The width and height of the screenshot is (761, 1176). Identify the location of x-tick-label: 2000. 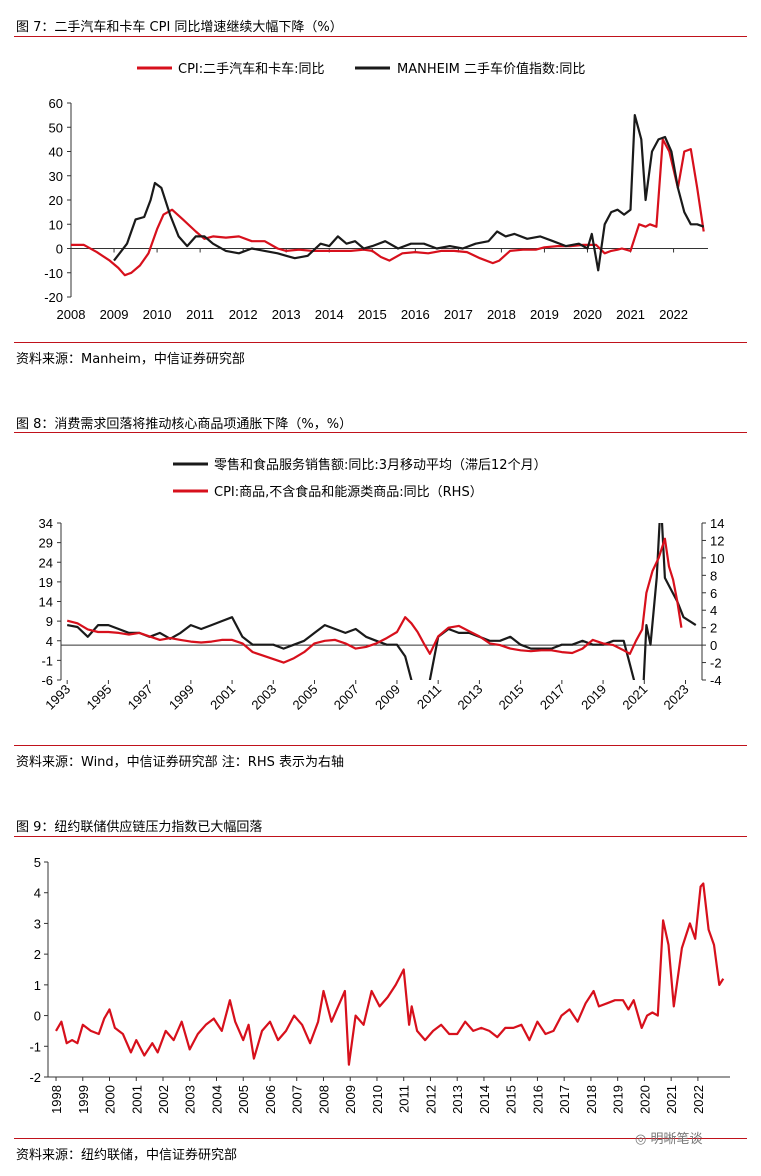
(110, 1099).